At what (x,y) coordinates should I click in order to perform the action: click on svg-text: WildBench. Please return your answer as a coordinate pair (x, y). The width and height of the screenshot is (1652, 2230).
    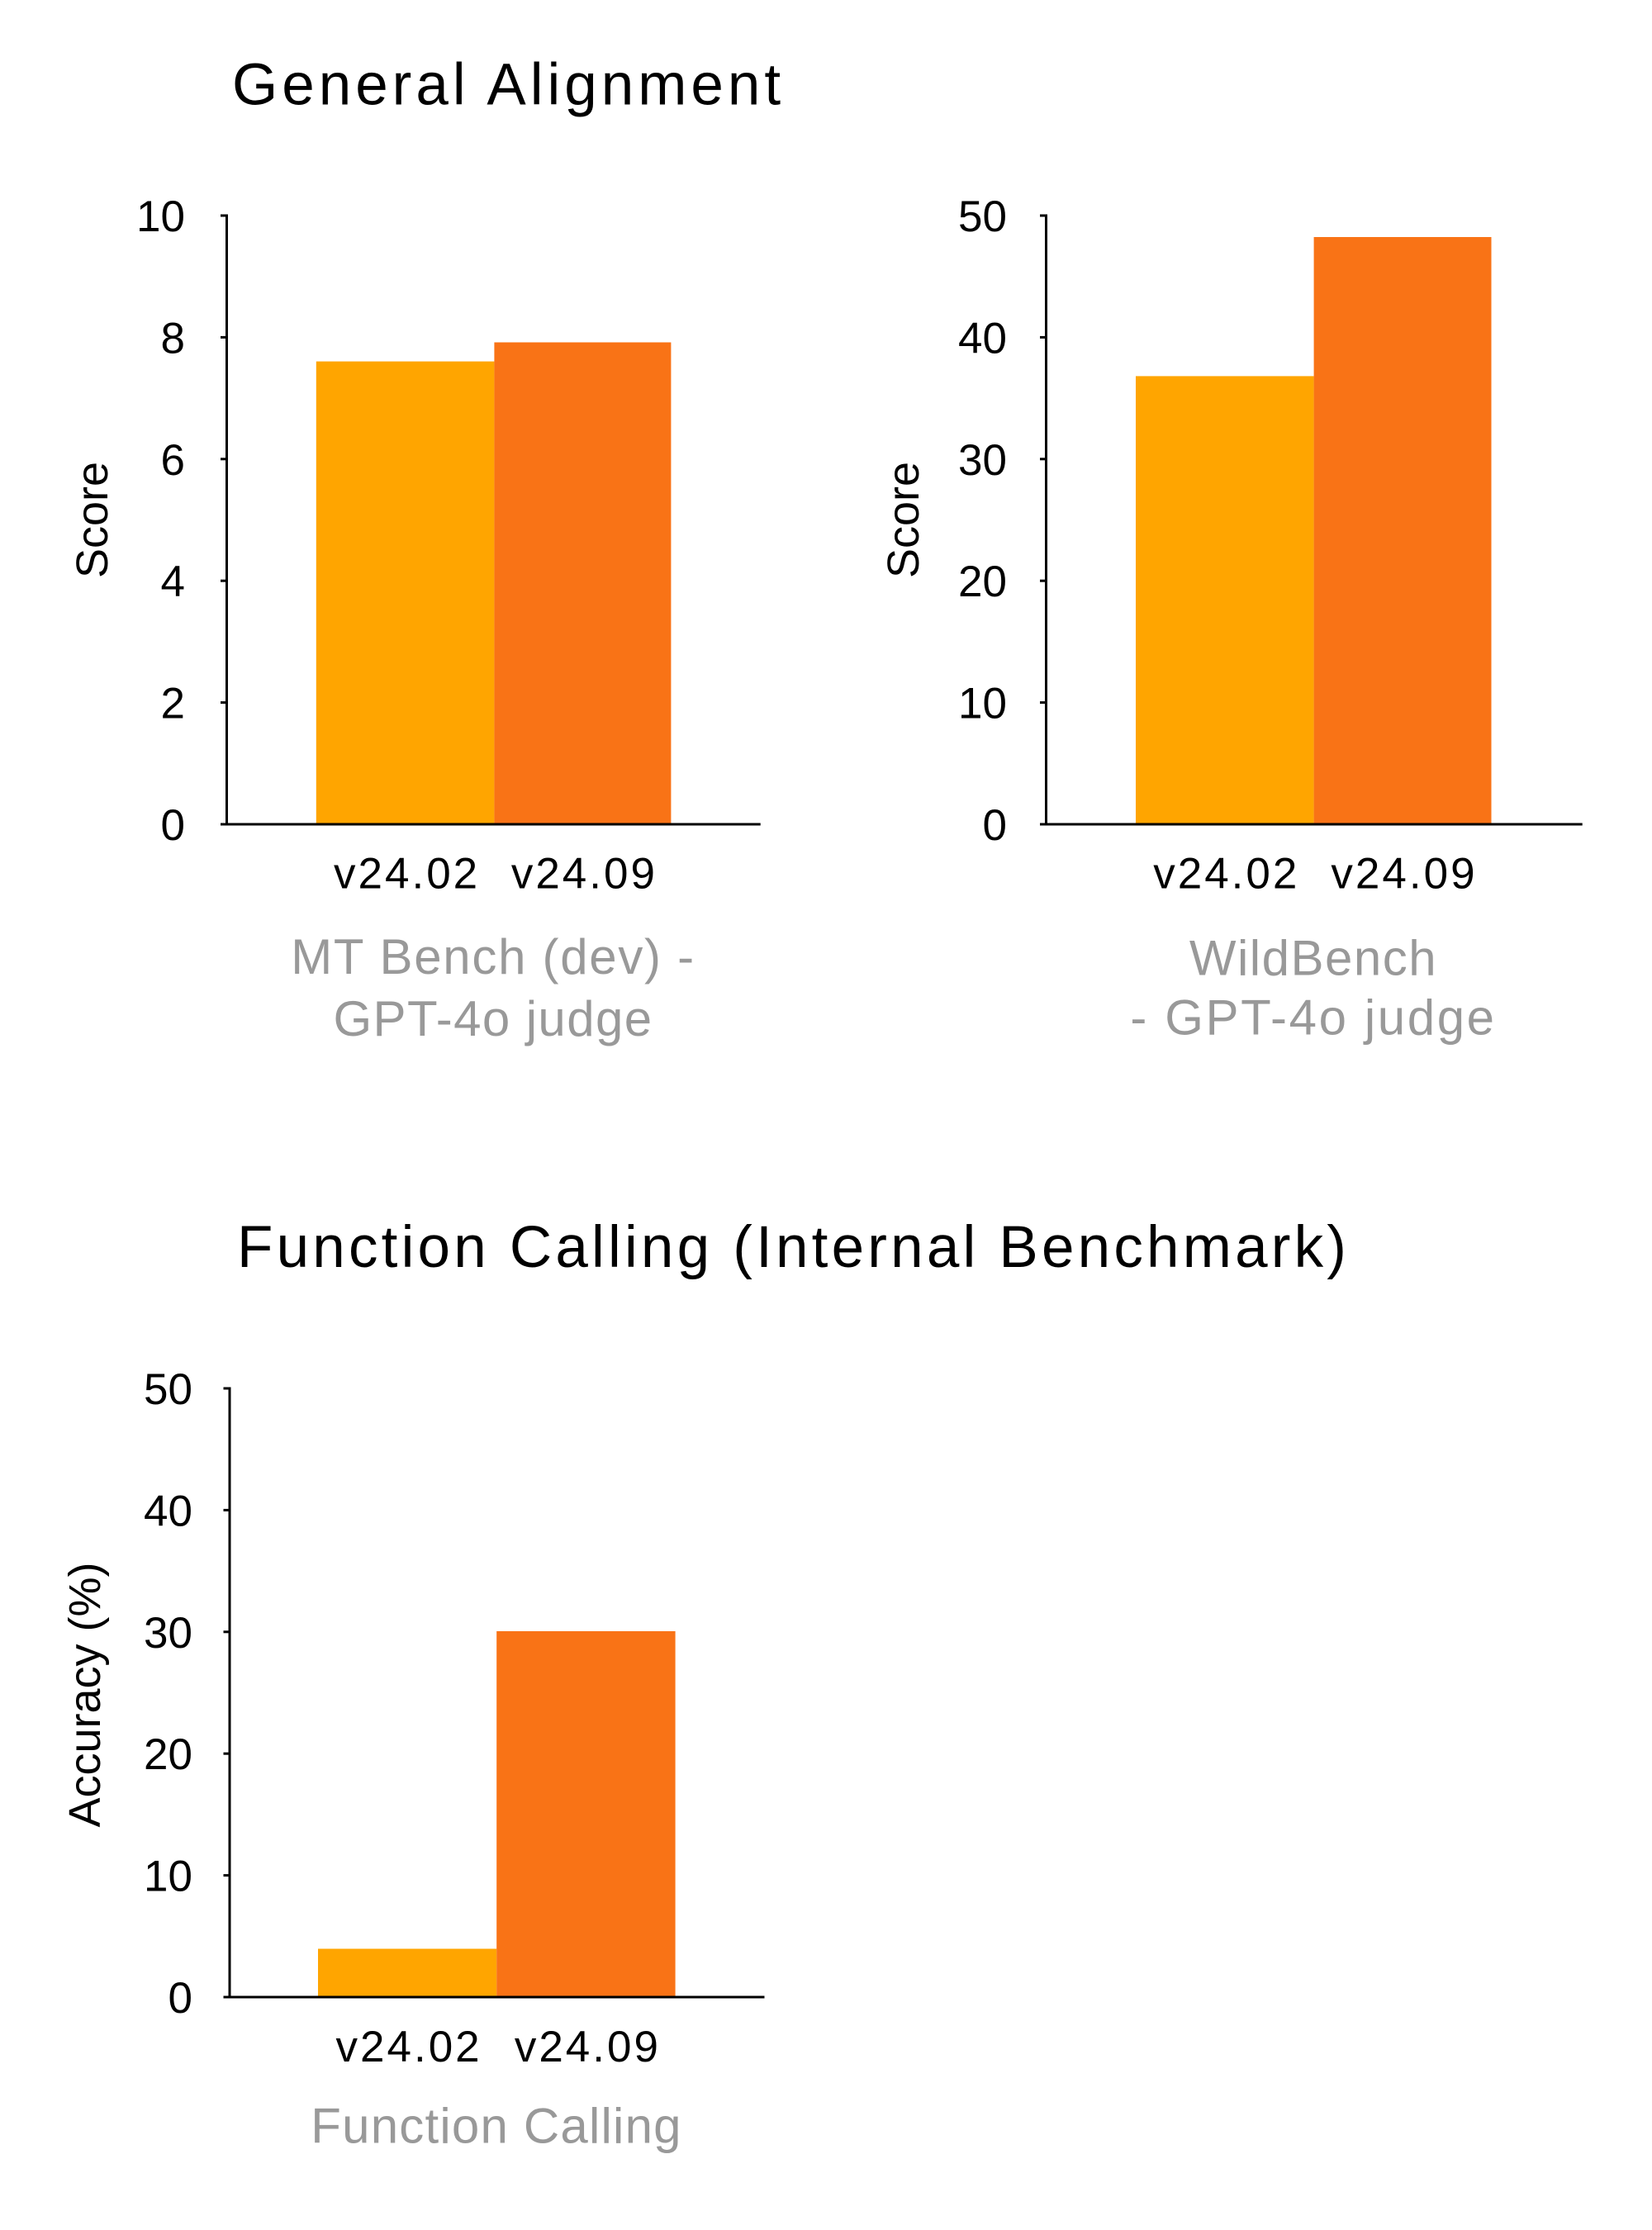
    Looking at the image, I should click on (1313, 958).